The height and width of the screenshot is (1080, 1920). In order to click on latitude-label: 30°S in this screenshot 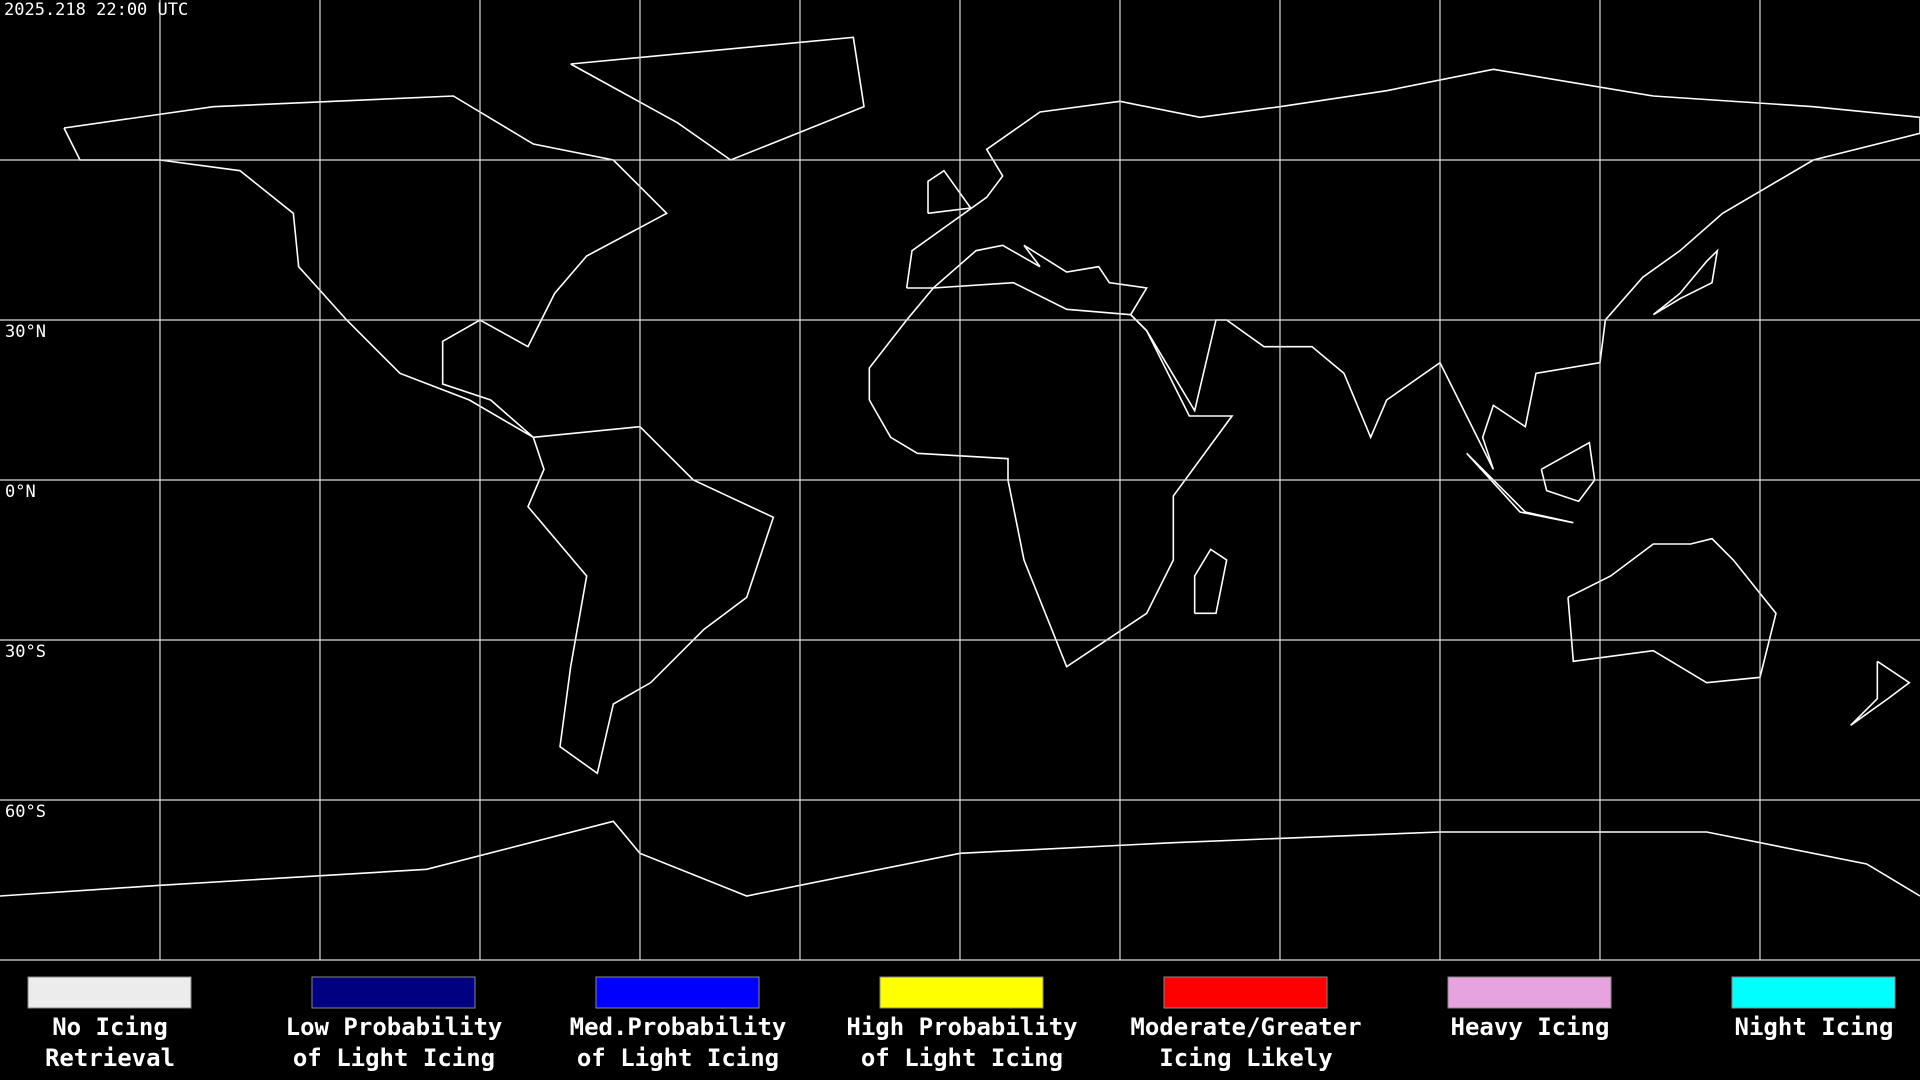, I will do `click(25, 652)`.